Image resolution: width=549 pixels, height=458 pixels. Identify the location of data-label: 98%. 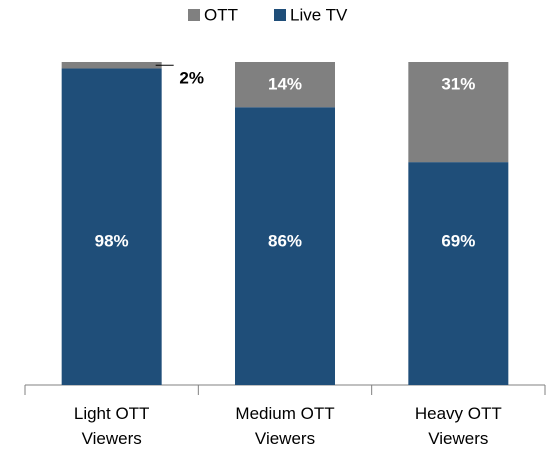
(112, 240).